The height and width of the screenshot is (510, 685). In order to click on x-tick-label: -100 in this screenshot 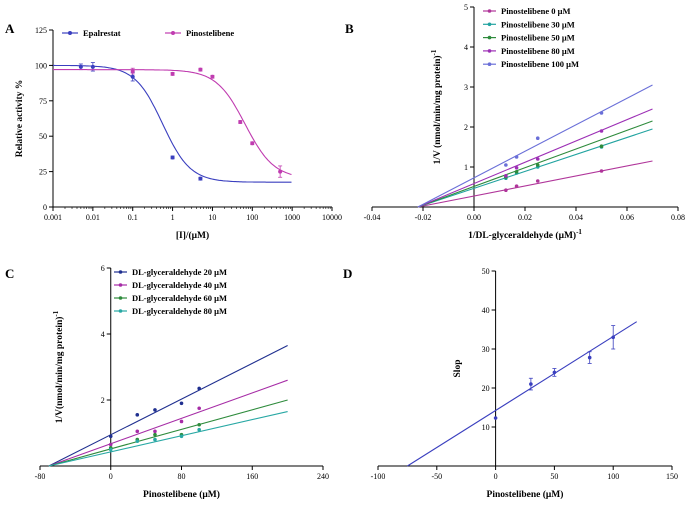, I will do `click(378, 476)`.